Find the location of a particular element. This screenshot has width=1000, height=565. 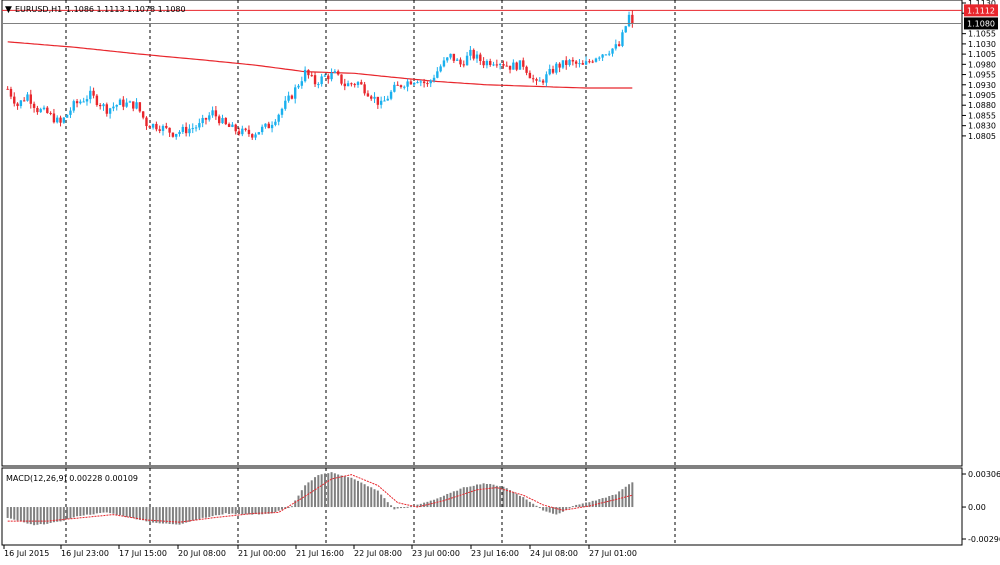

macd-subwindow-frame is located at coordinates (482, 506).